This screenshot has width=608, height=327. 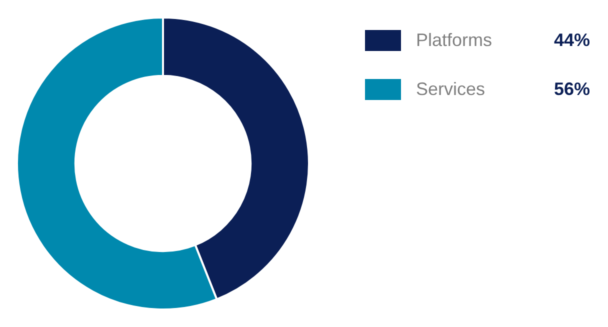 I want to click on legend-label: Platforms, so click(x=454, y=40).